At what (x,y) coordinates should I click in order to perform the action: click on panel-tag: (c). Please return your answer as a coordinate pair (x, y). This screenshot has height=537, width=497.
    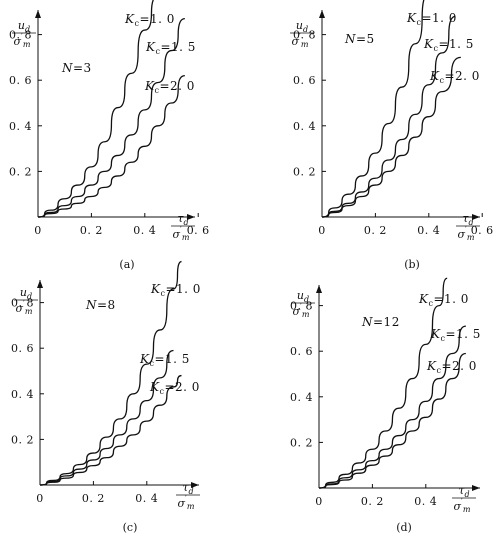
    Looking at the image, I should click on (130, 527).